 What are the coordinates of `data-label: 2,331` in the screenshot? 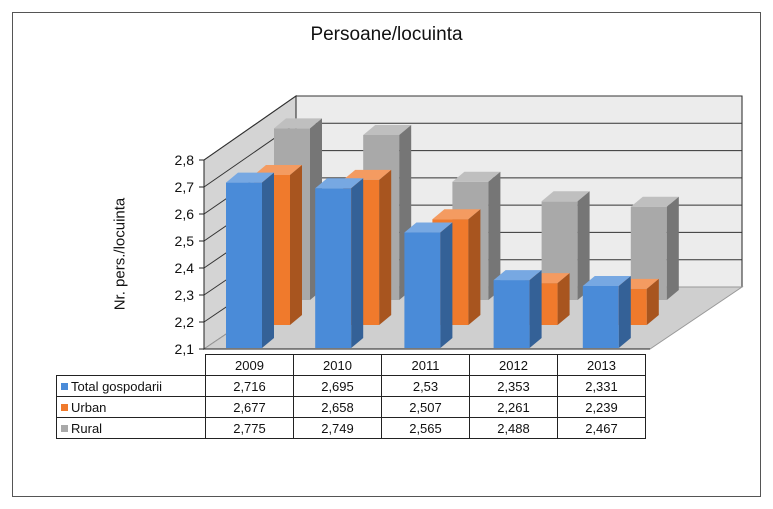 It's located at (601, 386).